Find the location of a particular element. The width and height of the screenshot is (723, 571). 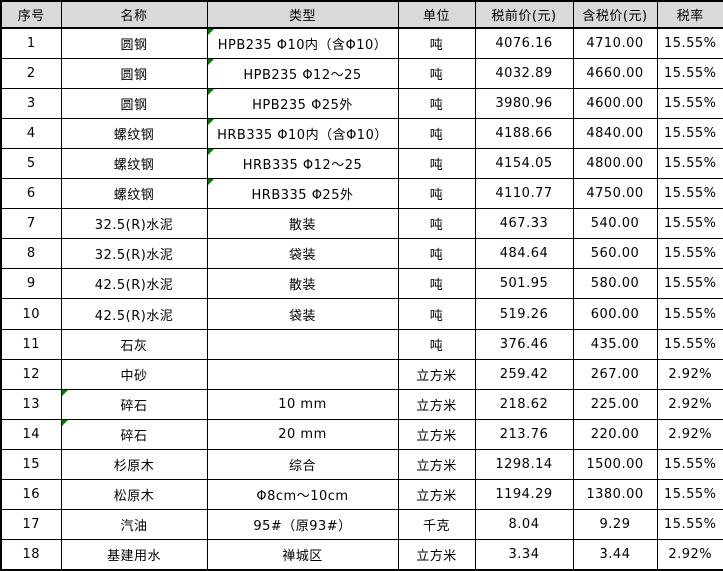

cell-pretax-text: 218.62 is located at coordinates (524, 404).